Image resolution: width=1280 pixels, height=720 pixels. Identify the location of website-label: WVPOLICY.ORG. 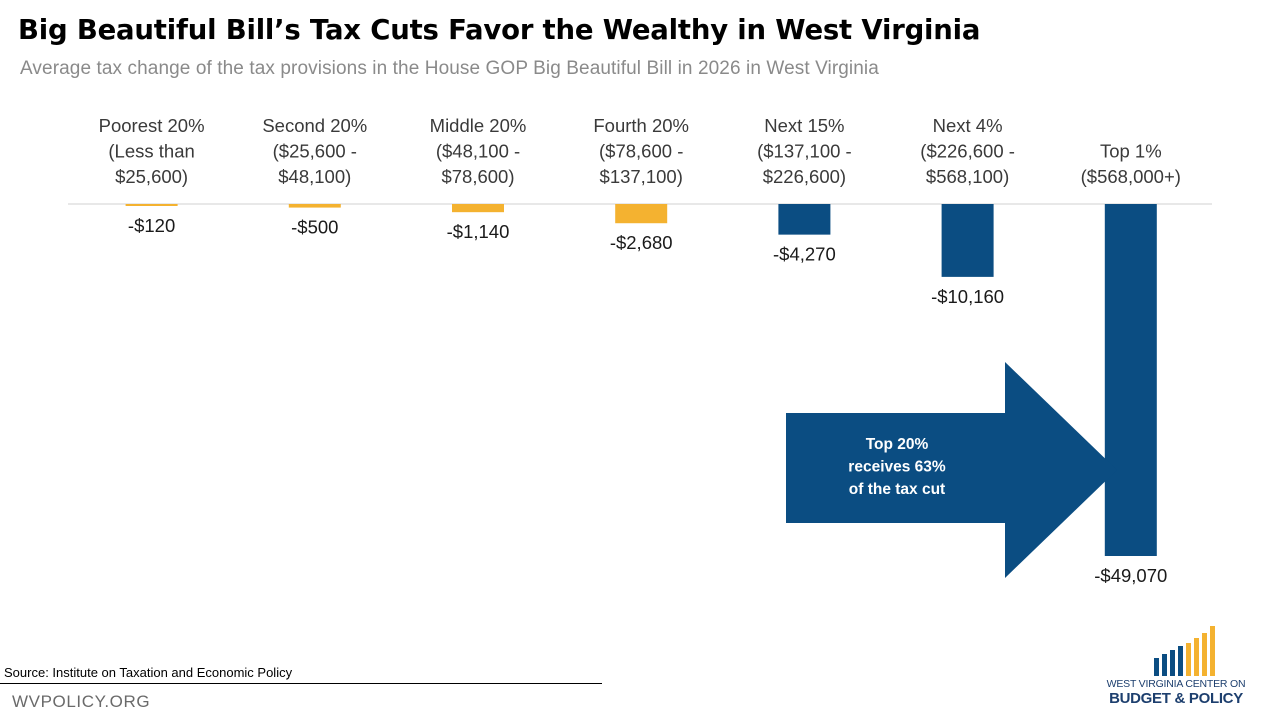
(81, 701).